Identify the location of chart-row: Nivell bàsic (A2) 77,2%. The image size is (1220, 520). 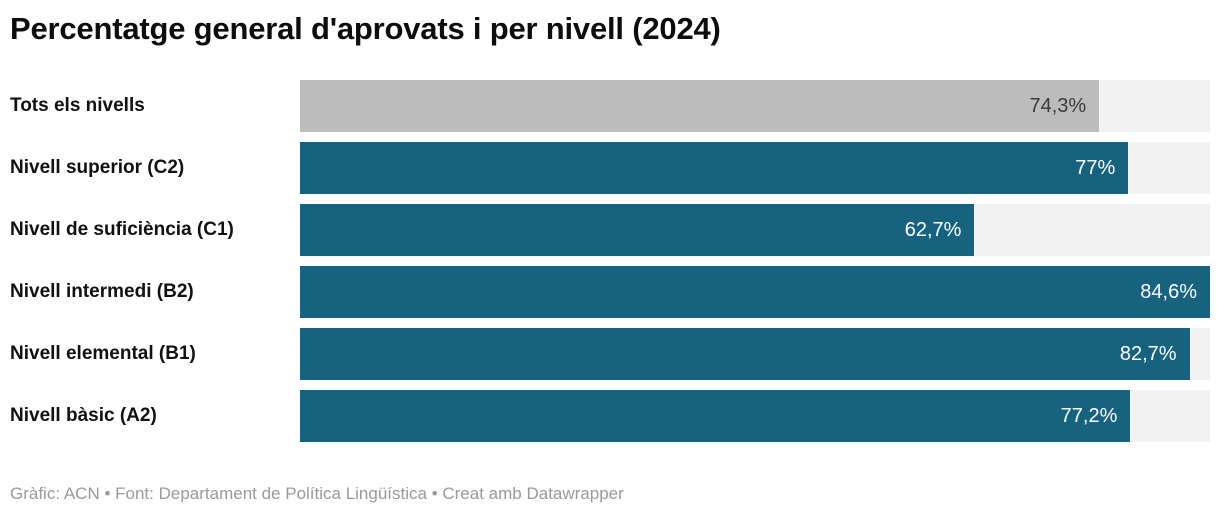
(610, 416).